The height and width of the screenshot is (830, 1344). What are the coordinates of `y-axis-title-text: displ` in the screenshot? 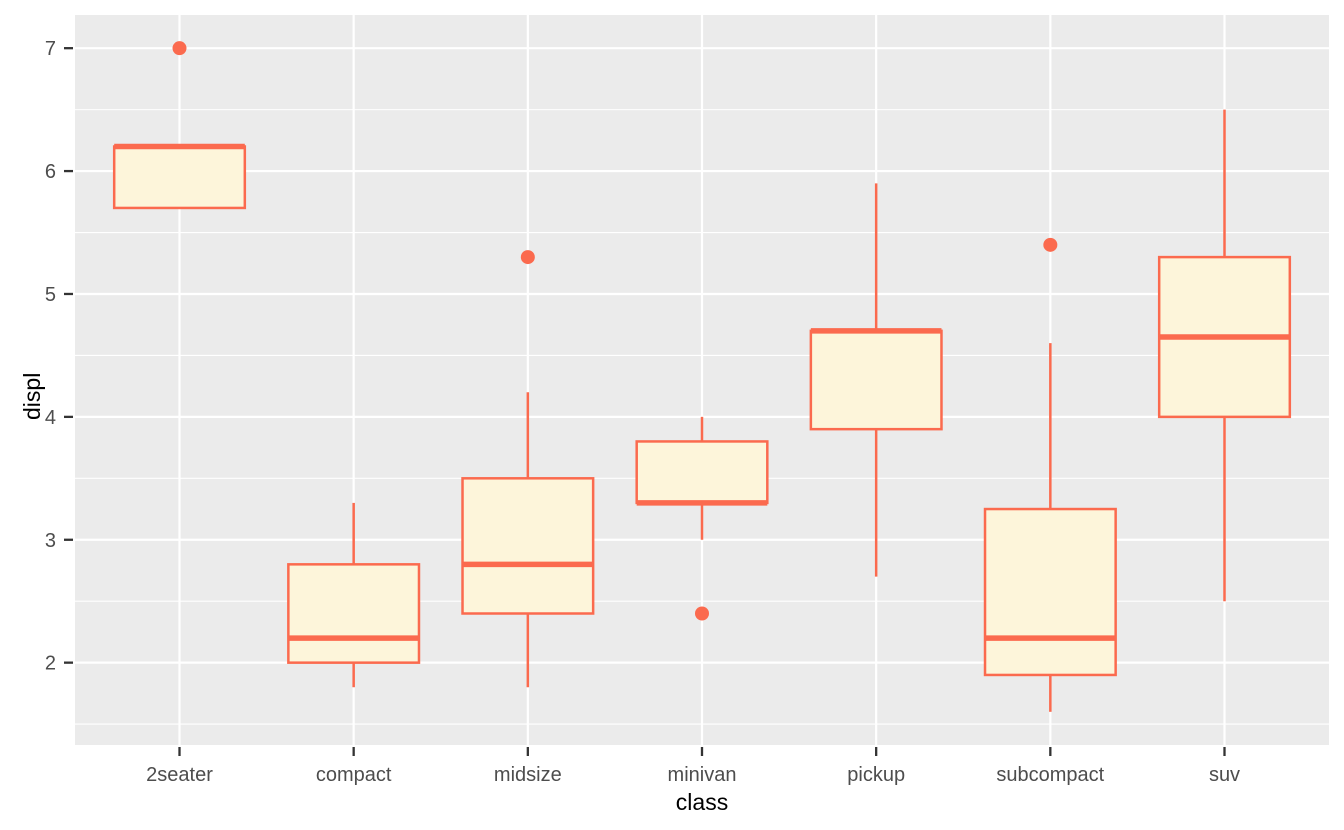 It's located at (32, 396).